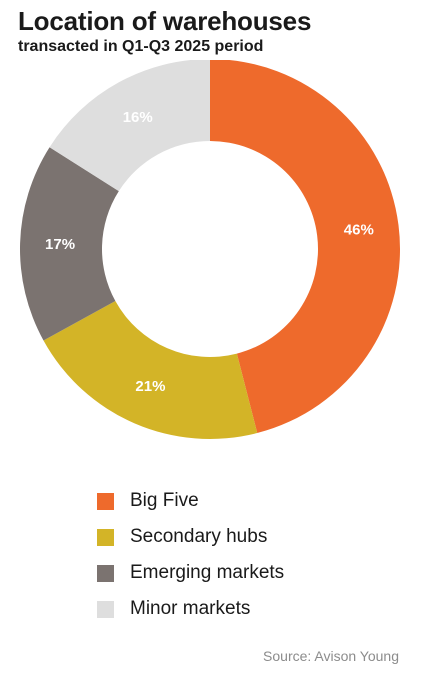 The image size is (433, 683). What do you see at coordinates (105, 537) in the screenshot?
I see `legend-swatch-secondary-hubs` at bounding box center [105, 537].